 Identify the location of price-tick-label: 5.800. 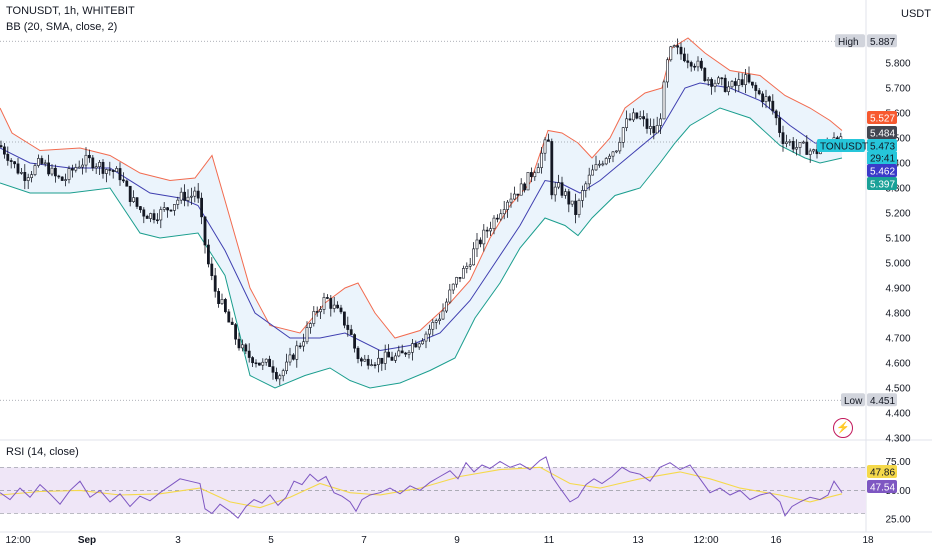
(897, 64).